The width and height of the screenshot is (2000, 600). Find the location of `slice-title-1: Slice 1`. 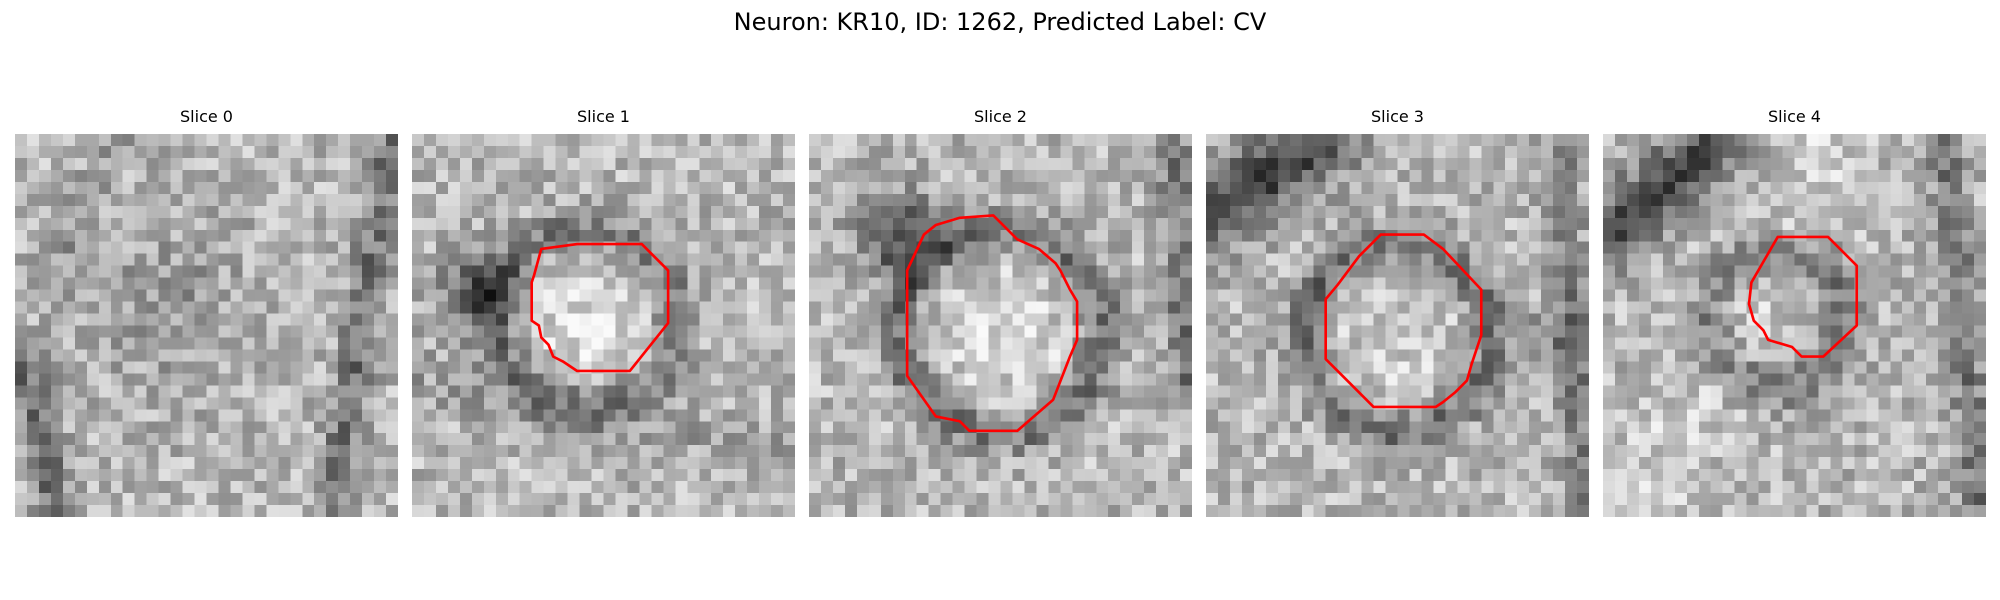

slice-title-1: Slice 1 is located at coordinates (603, 116).